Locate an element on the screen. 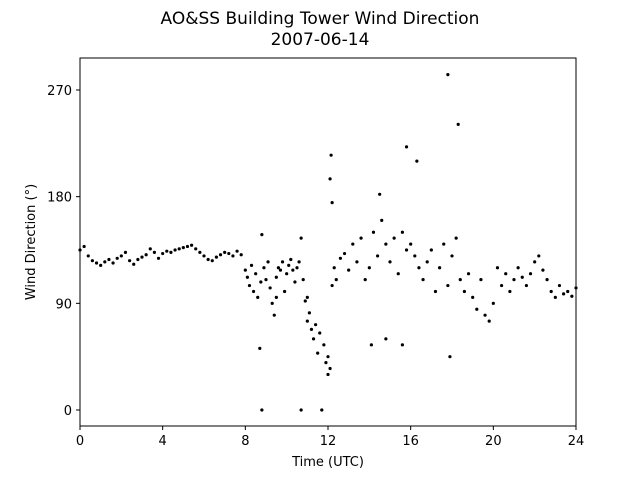 Image resolution: width=640 pixels, height=484 pixels. x-tick-label: 16 is located at coordinates (410, 441).